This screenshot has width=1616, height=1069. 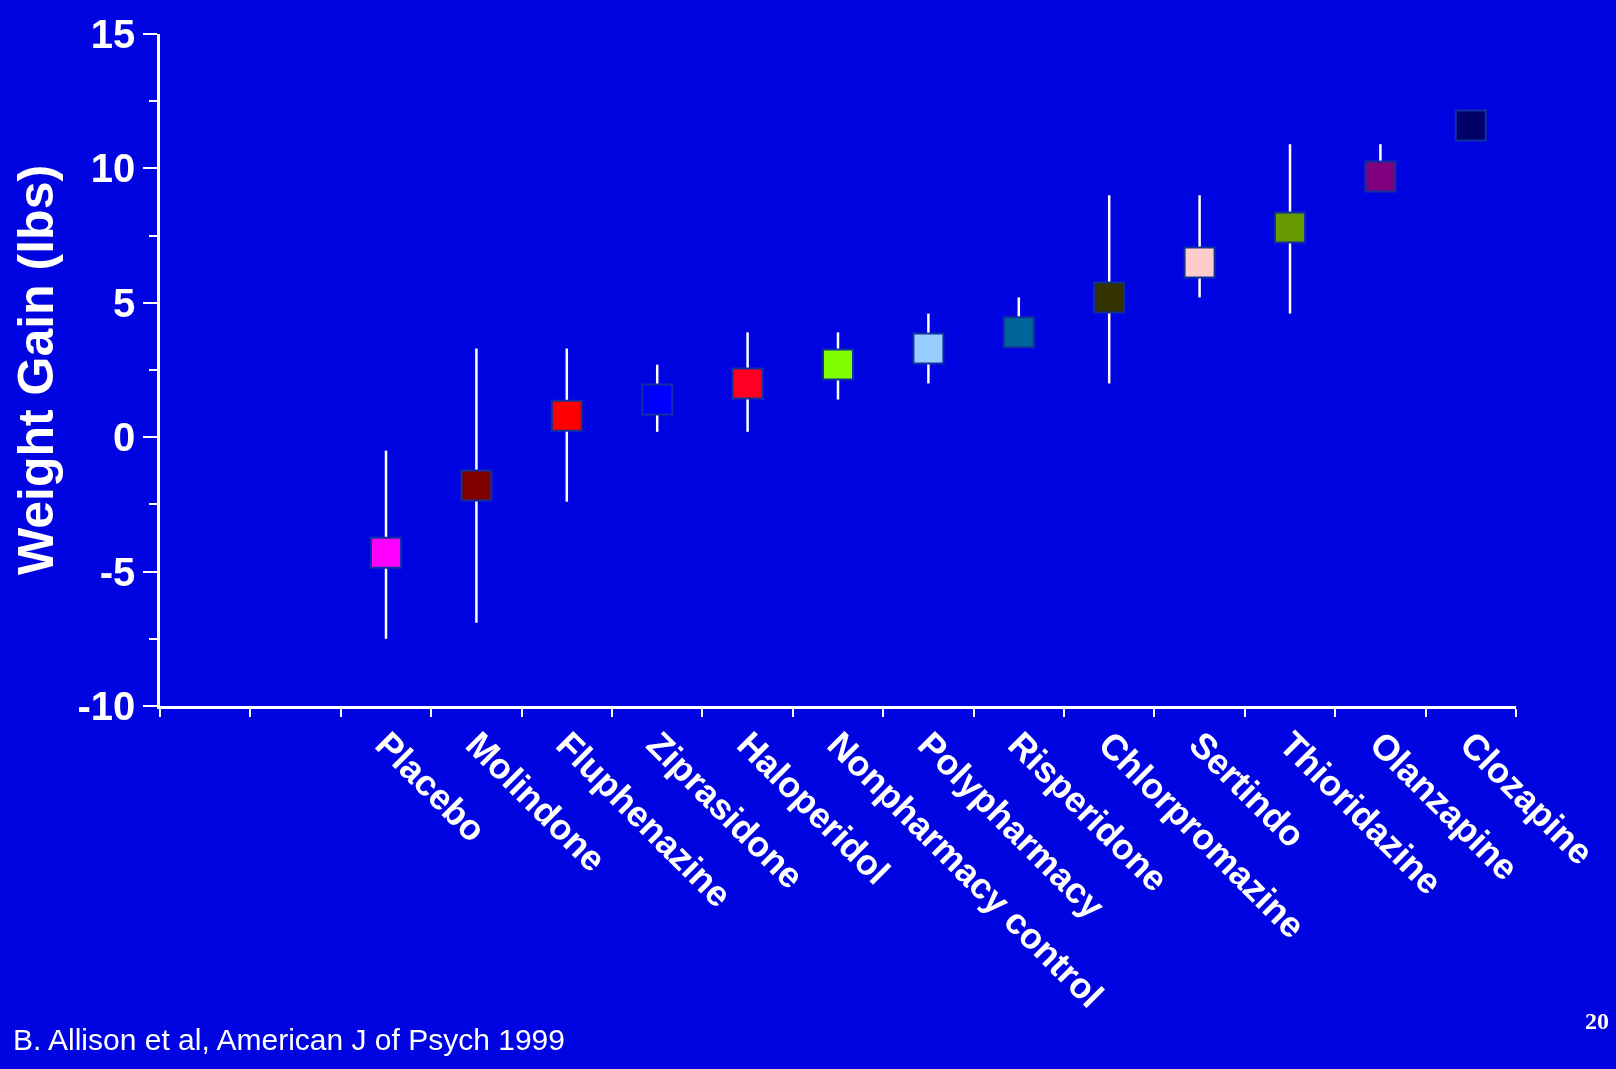 What do you see at coordinates (289, 1039) in the screenshot?
I see `text: B. Allison et al, American J of Psych 1999` at bounding box center [289, 1039].